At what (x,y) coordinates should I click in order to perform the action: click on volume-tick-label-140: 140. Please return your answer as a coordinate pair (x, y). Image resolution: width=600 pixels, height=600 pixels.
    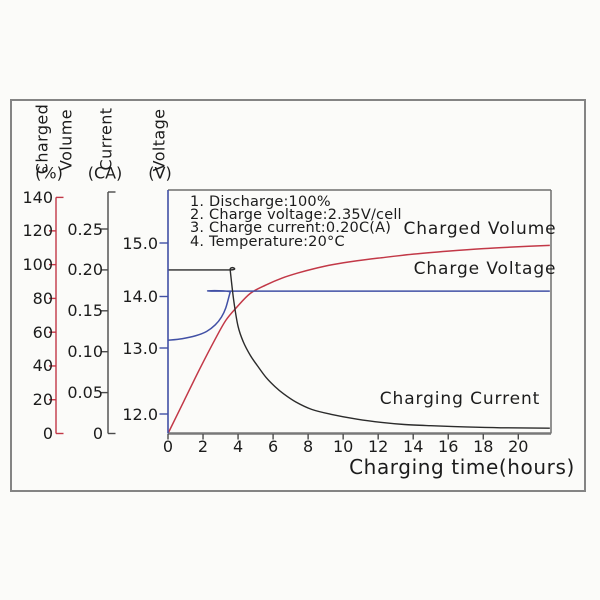
    Looking at the image, I should click on (37, 197).